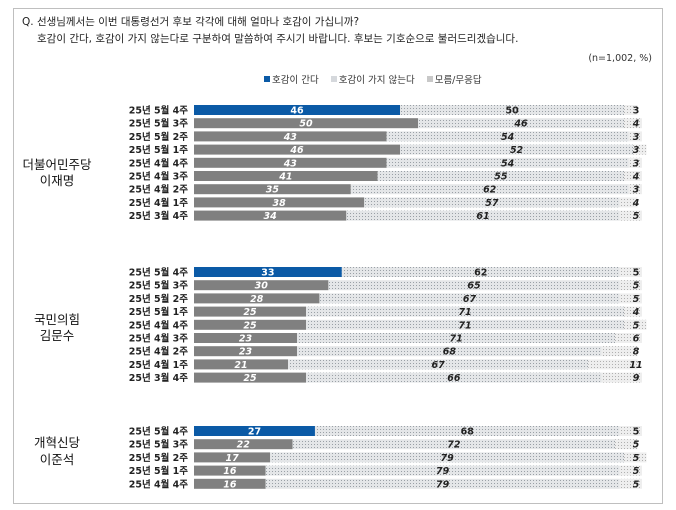  Describe the element at coordinates (296, 150) in the screenshot. I see `value-label-favorable: 46` at that location.